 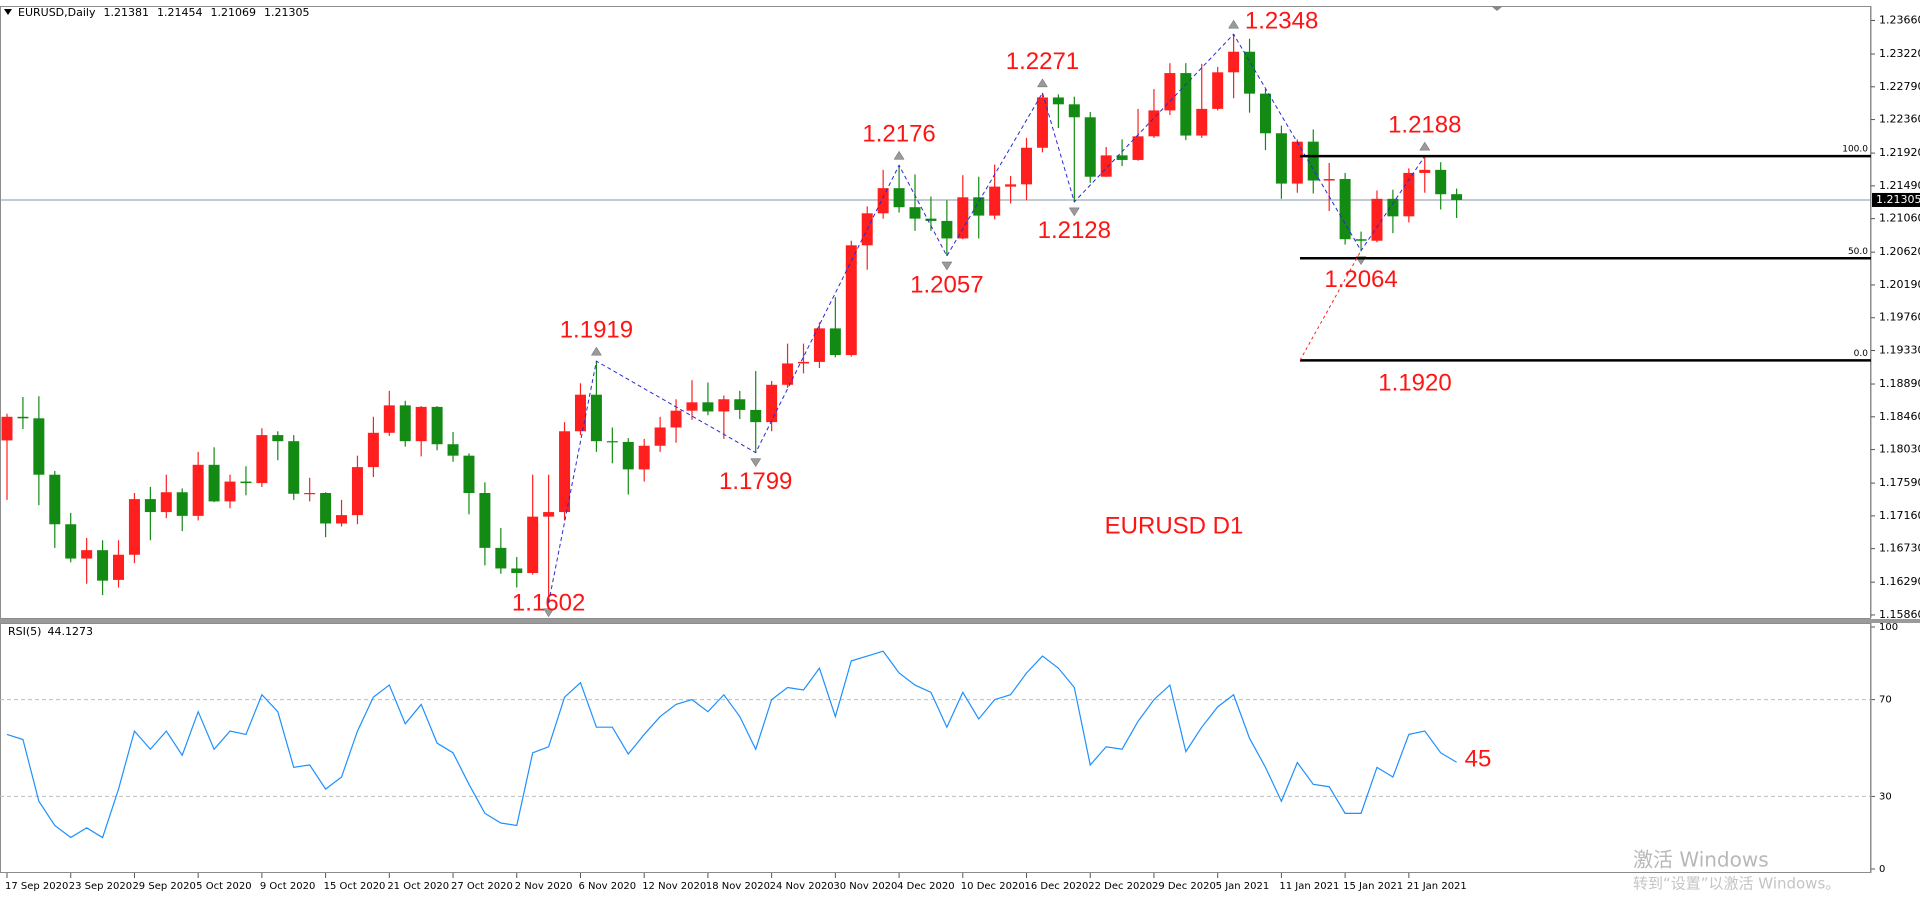 What do you see at coordinates (163, 12) in the screenshot?
I see `chart-header: EURUSD,Daily 1.21381 1.21454 1.21069 1.21305` at bounding box center [163, 12].